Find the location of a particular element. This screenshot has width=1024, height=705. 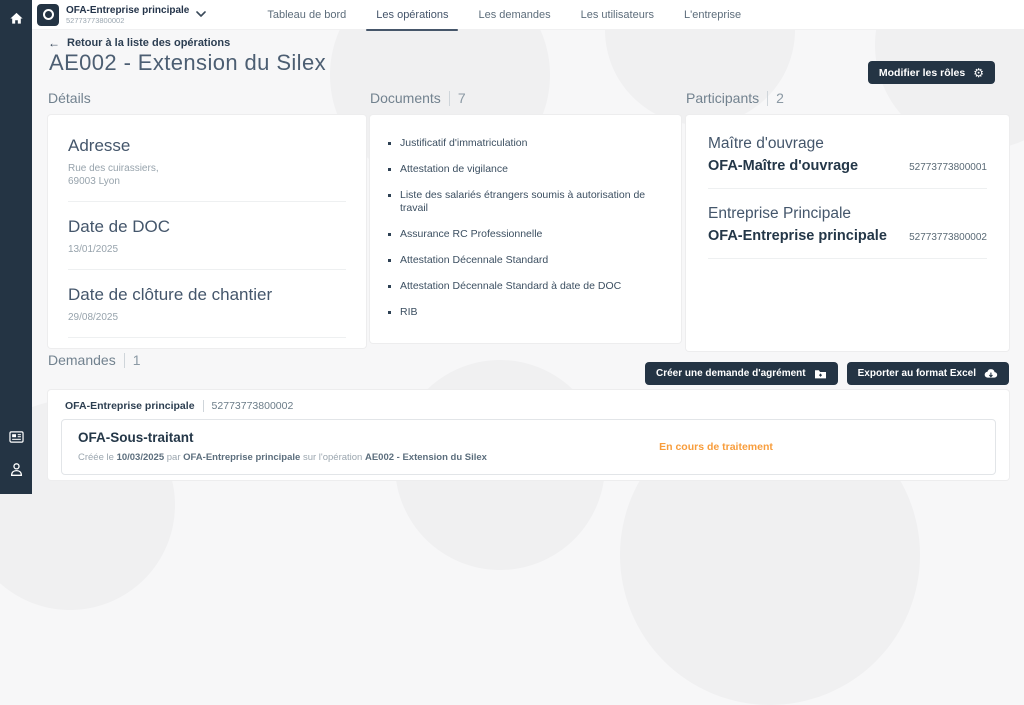

modify-roles-button: Modifier les rôles ⚙ is located at coordinates (931, 72).